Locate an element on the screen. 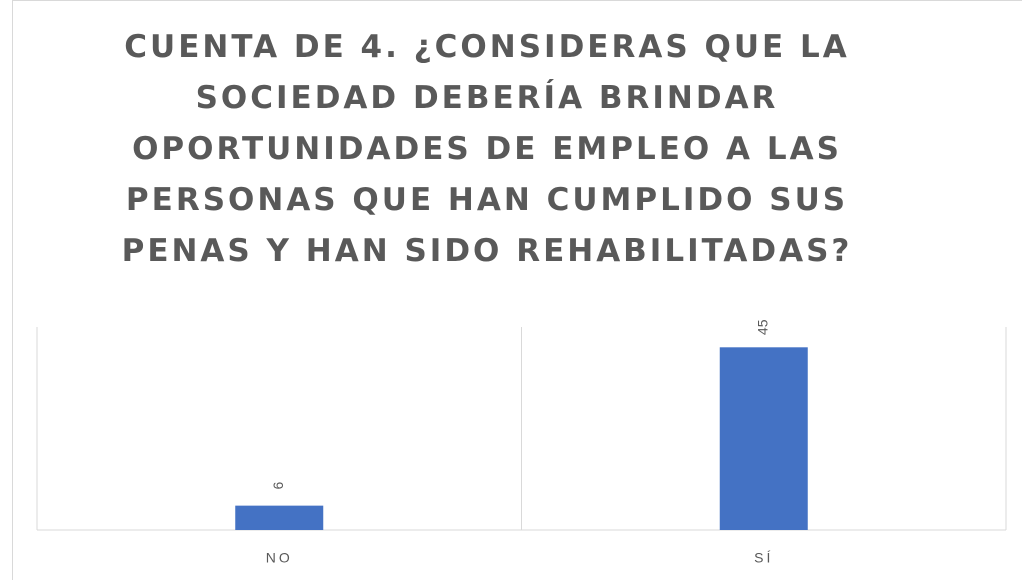 The height and width of the screenshot is (580, 1022). data-label: 45 is located at coordinates (762, 327).